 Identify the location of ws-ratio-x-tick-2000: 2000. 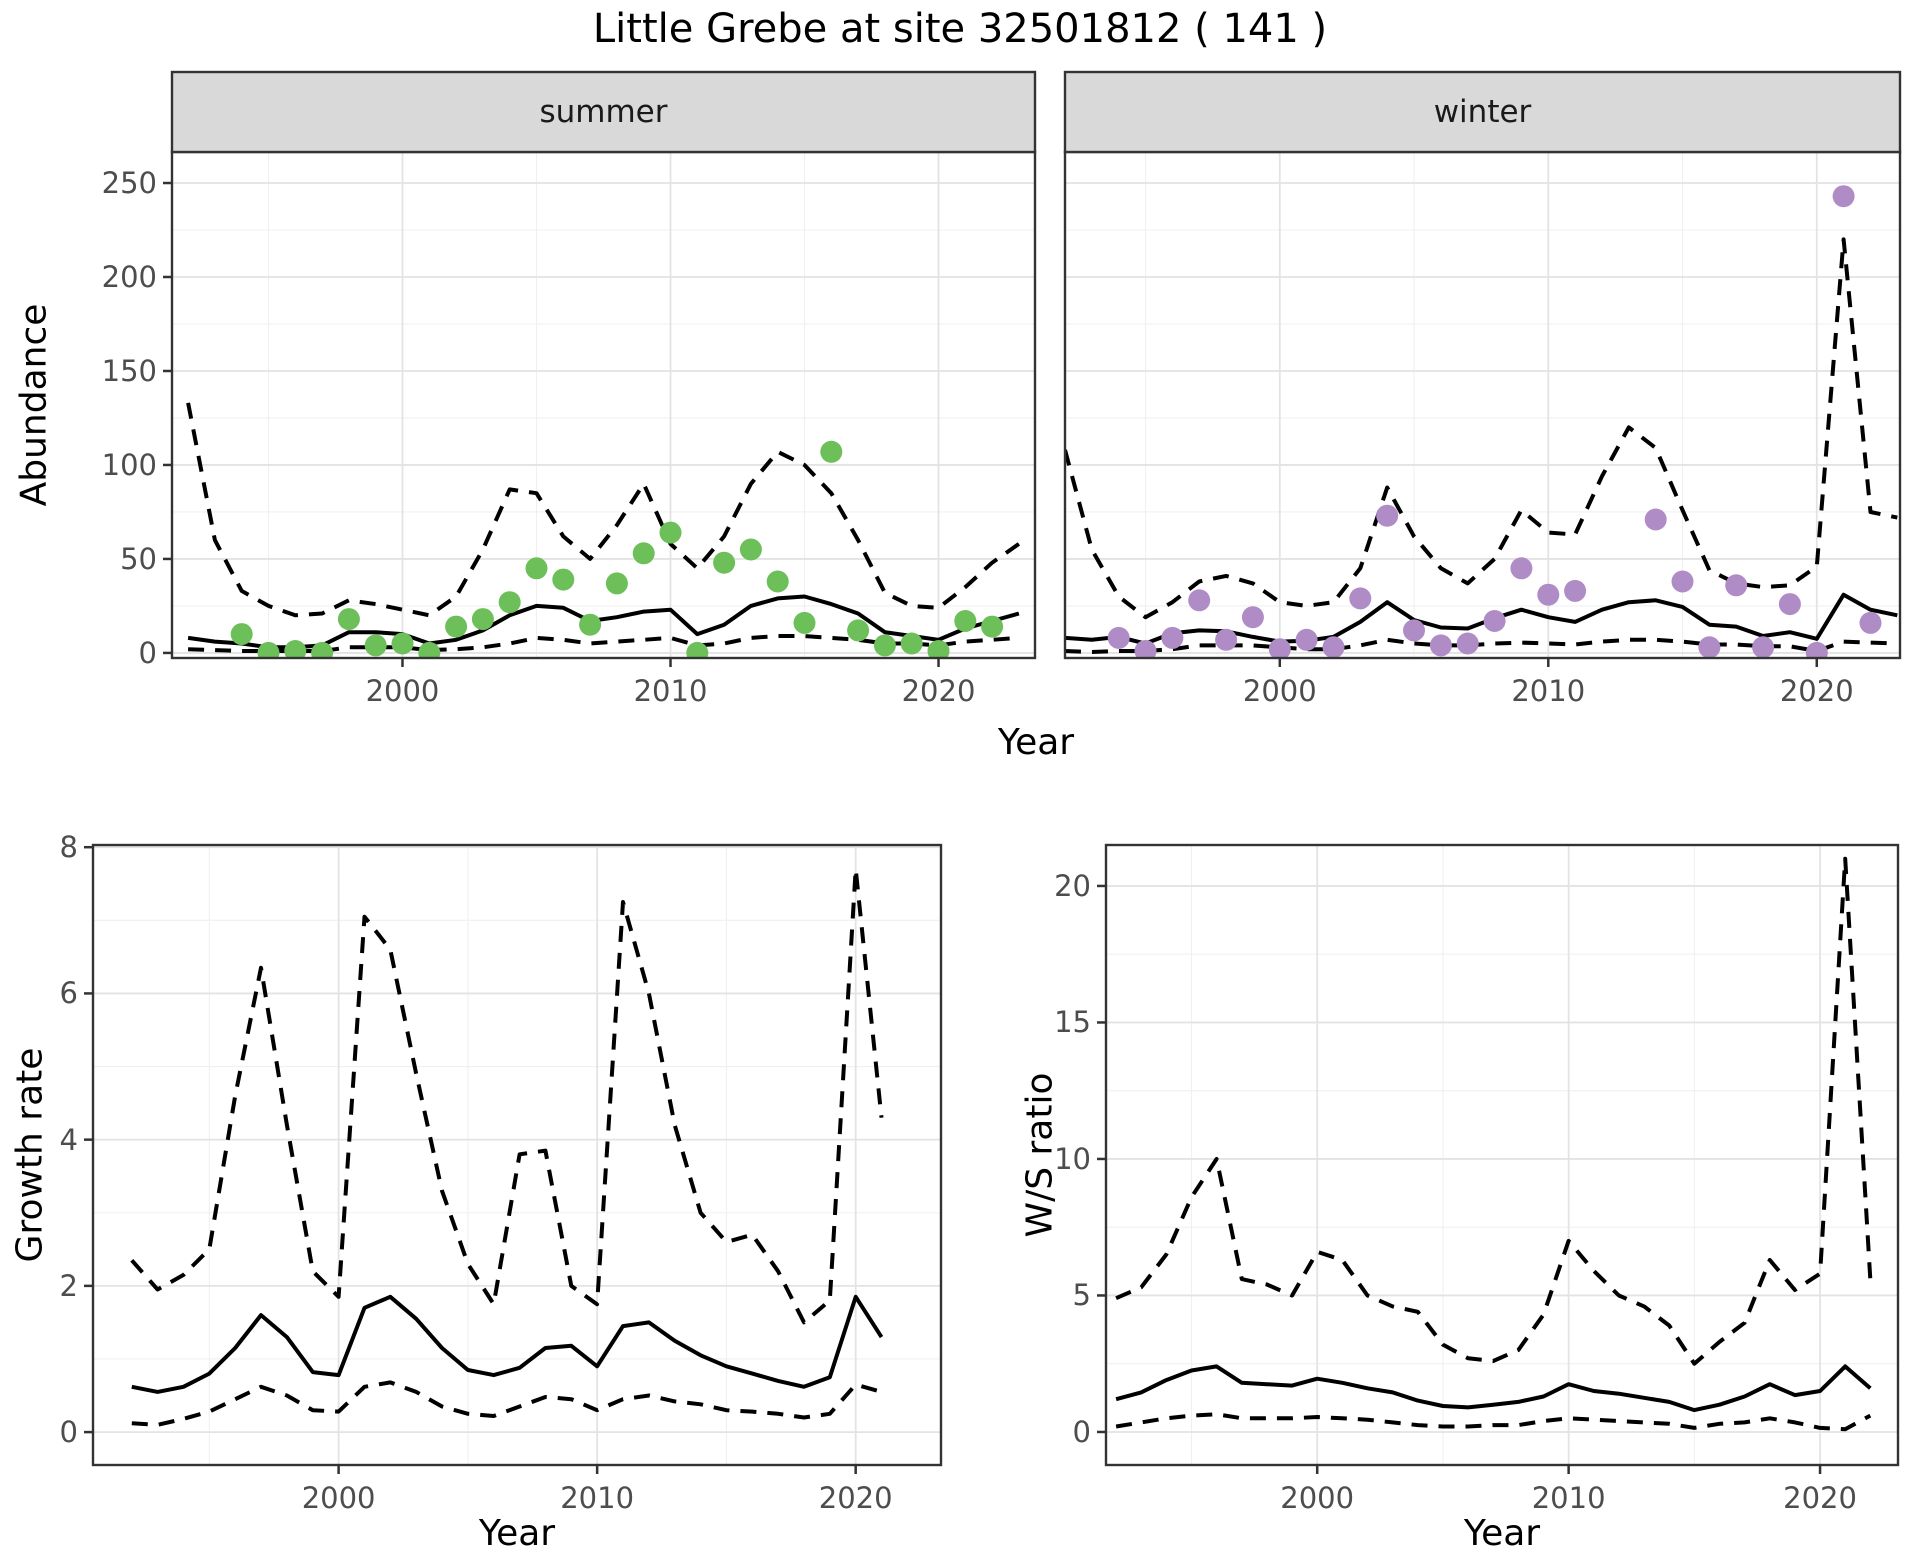
(1317, 1498).